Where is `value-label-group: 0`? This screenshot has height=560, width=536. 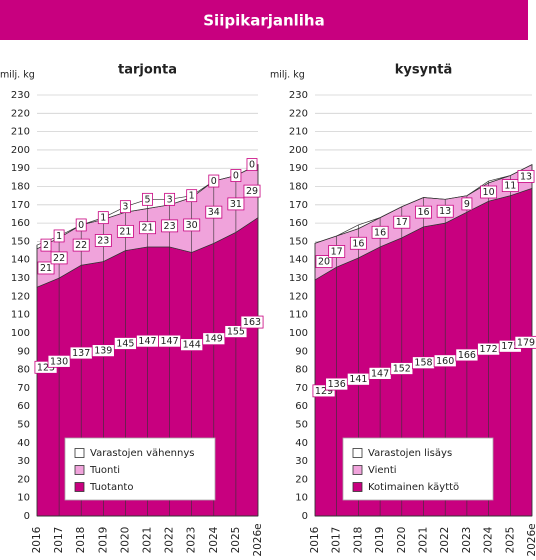
value-label-group: 0 is located at coordinates (81, 225).